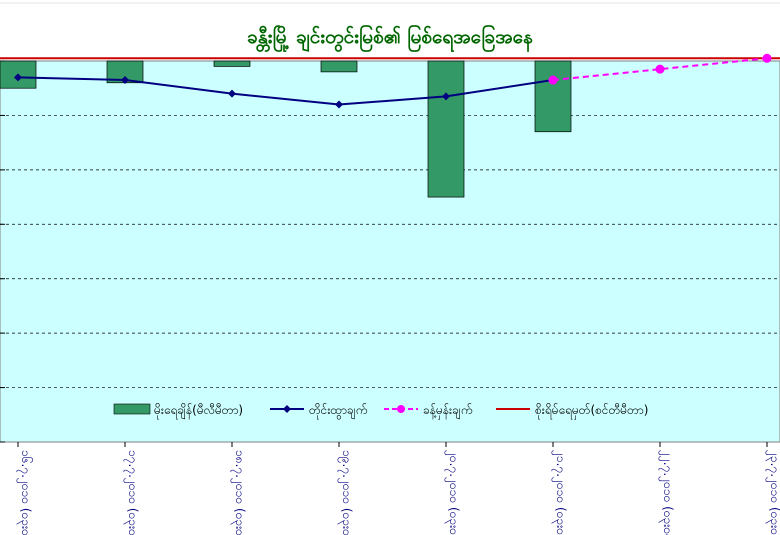 This screenshot has height=535, width=780. I want to click on x-tick-label: ၂၂.၇.၂၀၁၀ (၀၃း၀၀), so click(666, 492).